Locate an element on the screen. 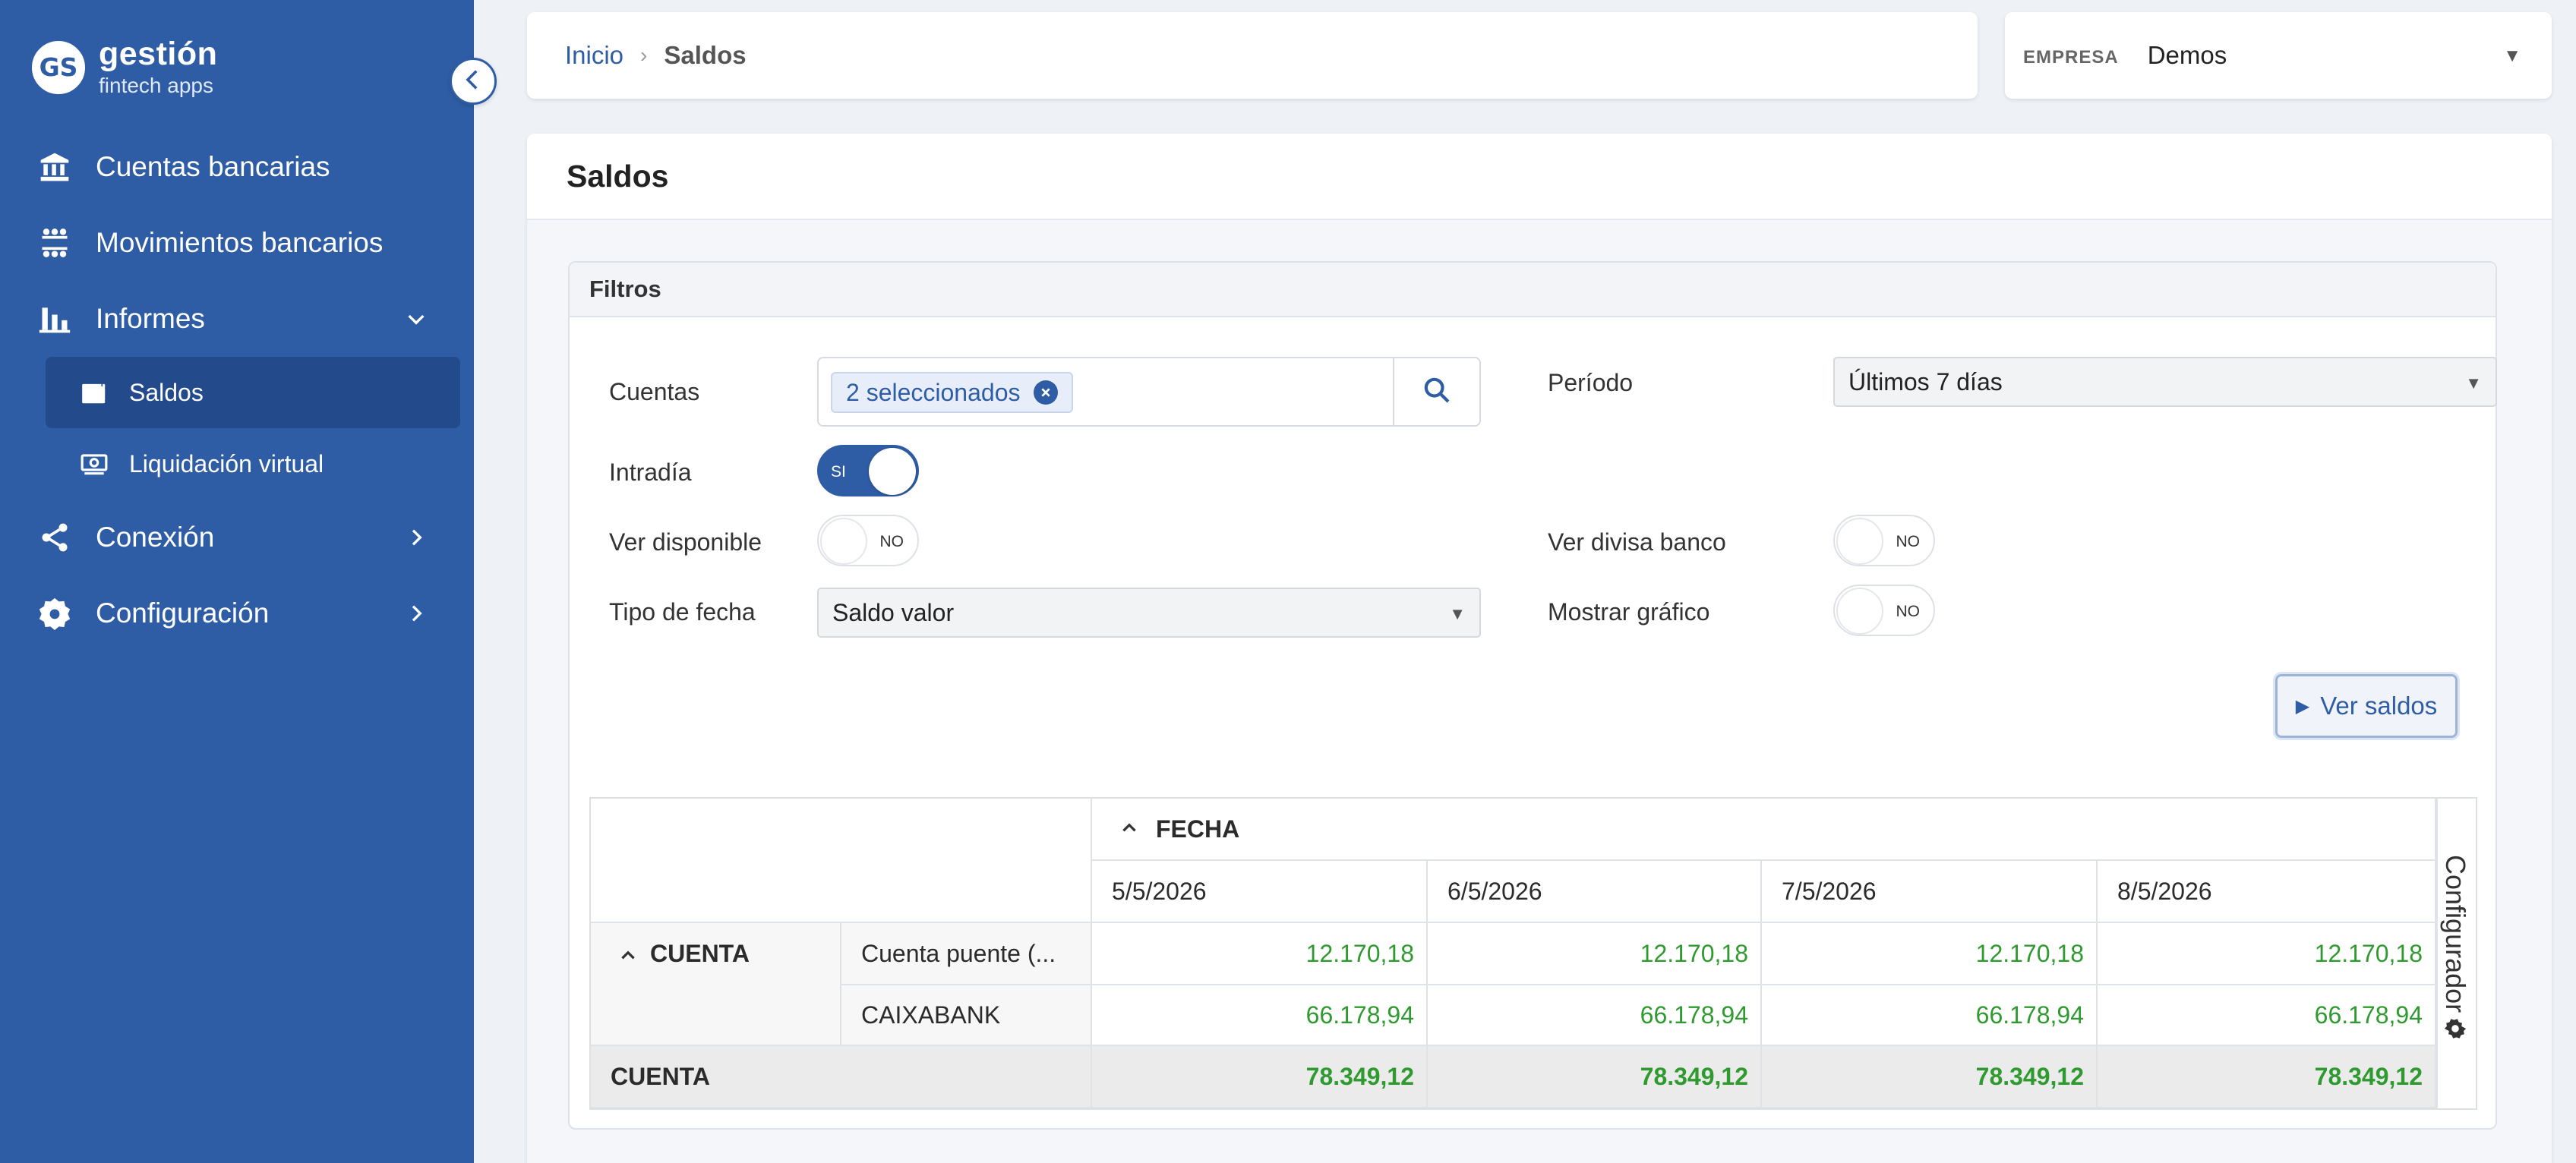 This screenshot has height=1163, width=2576. ver-disponible-toggle-state: NO is located at coordinates (891, 541).